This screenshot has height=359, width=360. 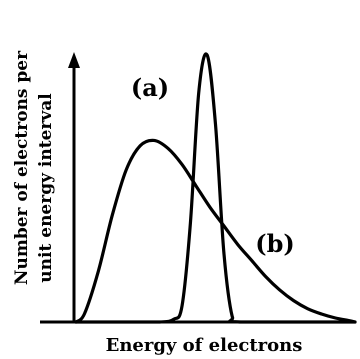 I want to click on y-axis-arrow, so click(x=74, y=60).